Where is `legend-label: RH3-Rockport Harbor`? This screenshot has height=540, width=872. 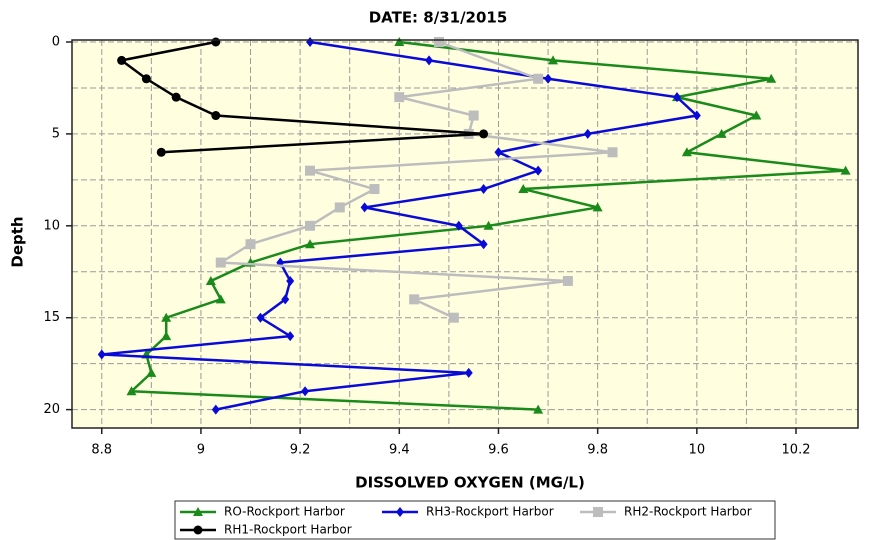 legend-label: RH3-Rockport Harbor is located at coordinates (490, 512).